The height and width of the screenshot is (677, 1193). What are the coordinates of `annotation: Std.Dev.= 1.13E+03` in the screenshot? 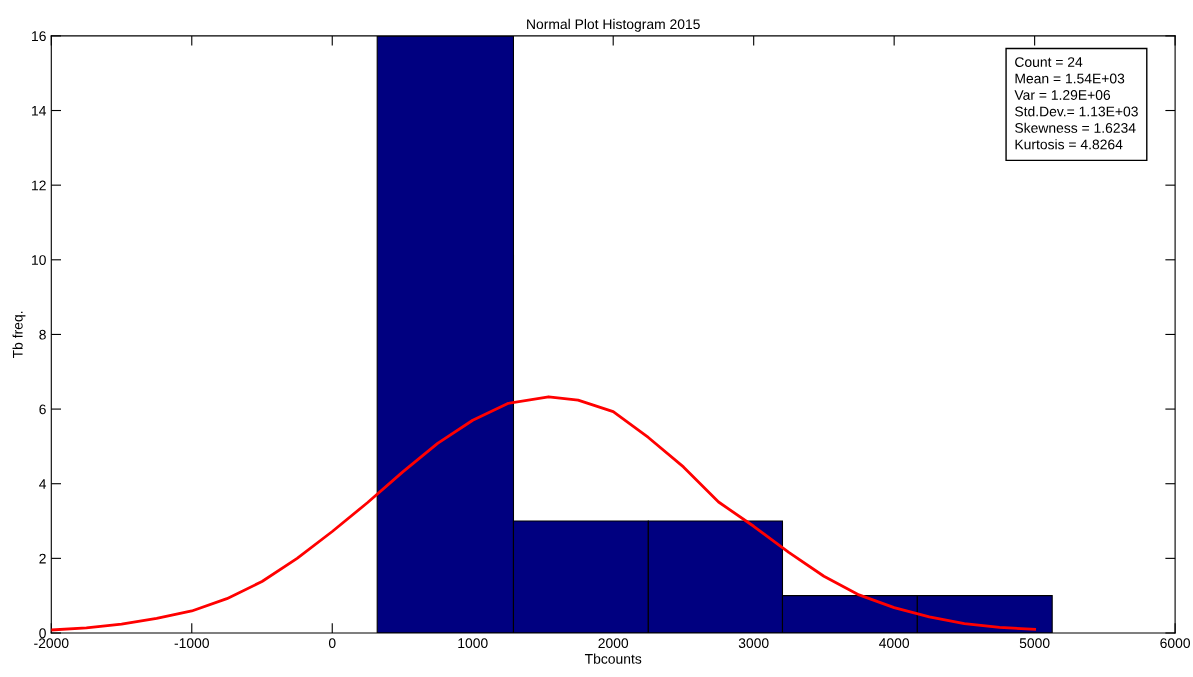 It's located at (1076, 111).